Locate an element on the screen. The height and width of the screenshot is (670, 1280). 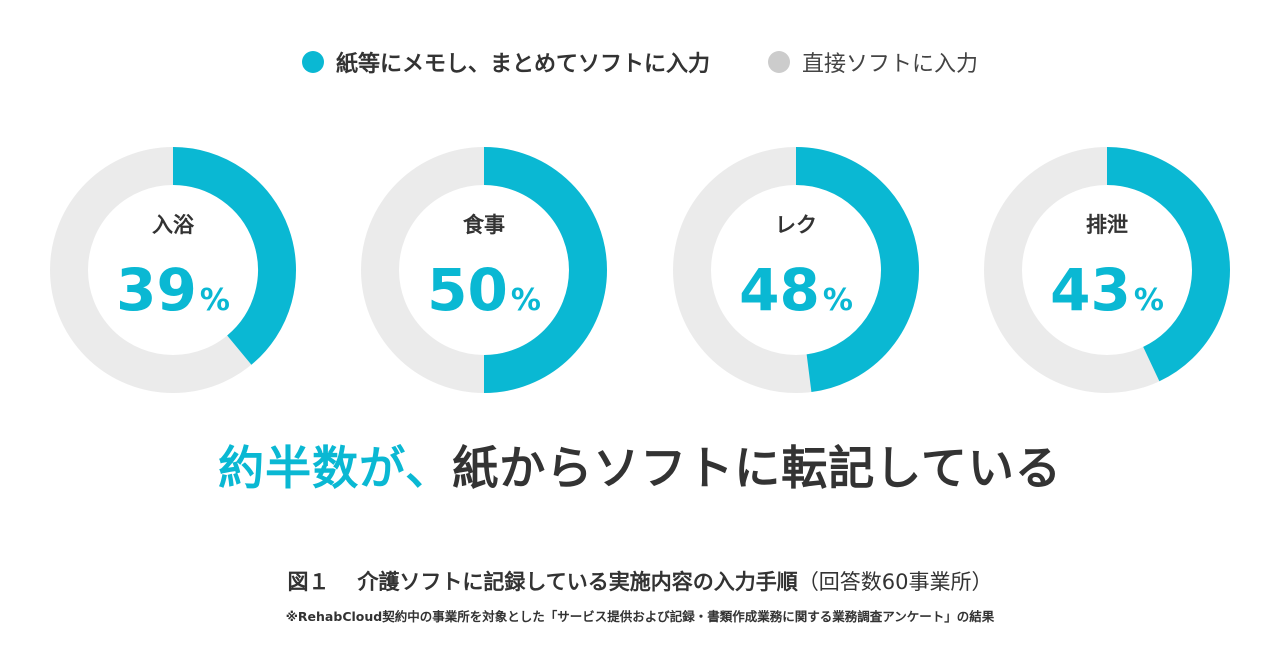
figure-caption: 図１ 介護ソフトに記録している実施内容の入力手順（回答数60事業所） is located at coordinates (640, 581).